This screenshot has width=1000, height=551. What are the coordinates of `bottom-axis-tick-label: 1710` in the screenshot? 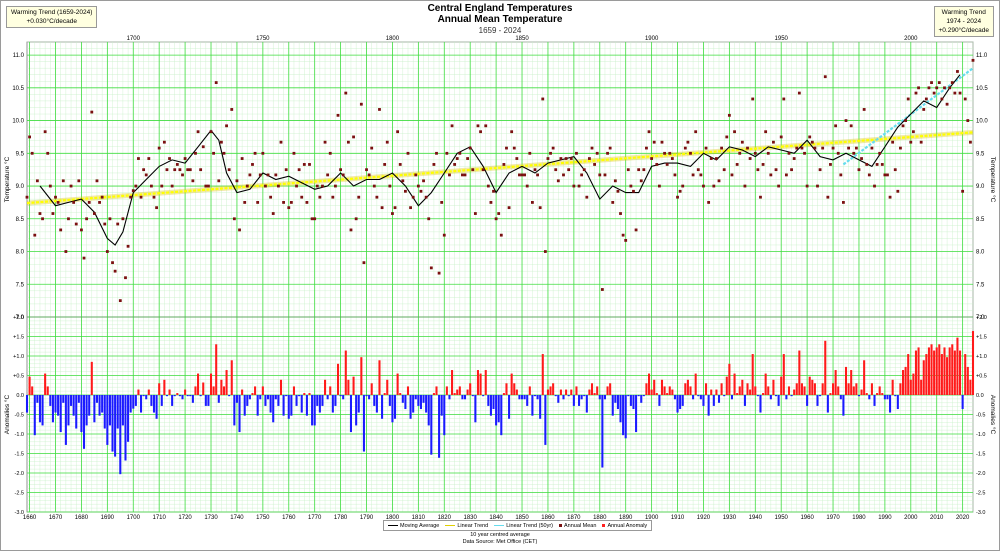 It's located at (160, 518).